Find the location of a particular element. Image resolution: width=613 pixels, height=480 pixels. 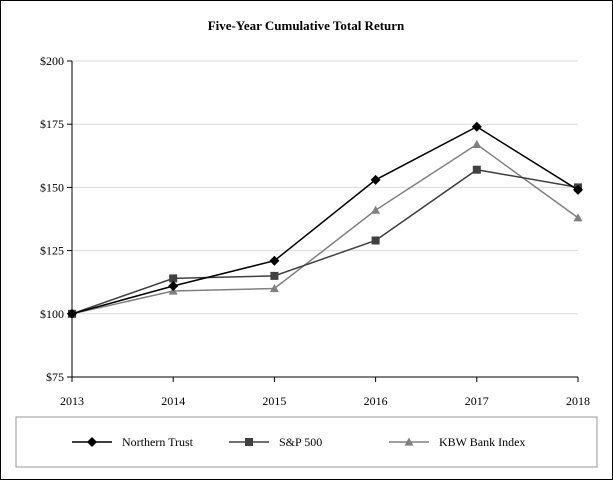

x-axis-tick-labels: 2013 2014 2015 2016 2017 2018 is located at coordinates (325, 401).